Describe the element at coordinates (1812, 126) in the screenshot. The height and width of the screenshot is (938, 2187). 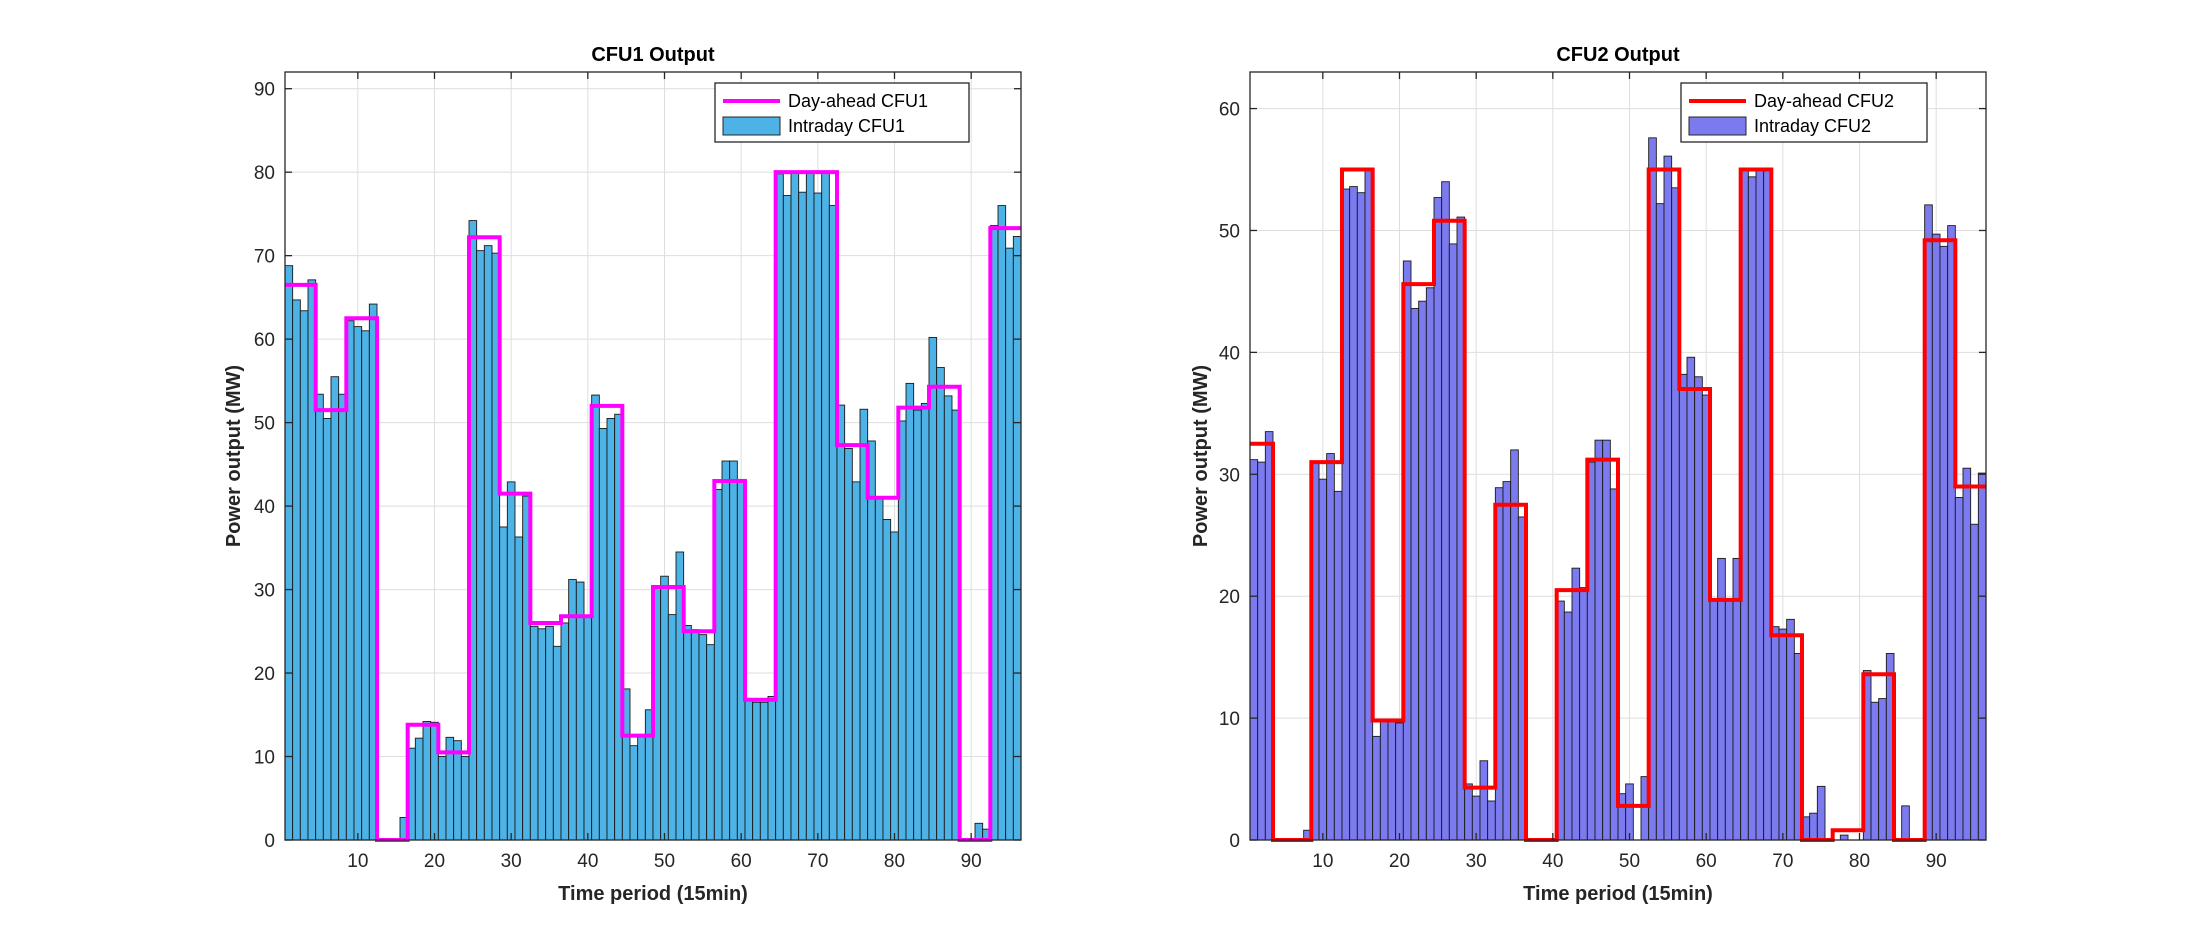
I see `legend-intraday-label: Intraday CFU2` at that location.